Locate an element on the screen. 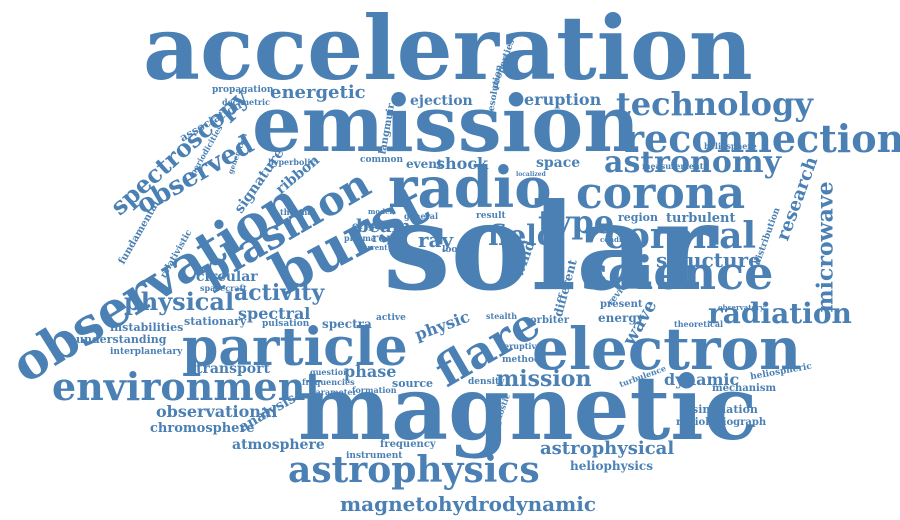 This screenshot has height=520, width=900. word-space: space is located at coordinates (558, 163).